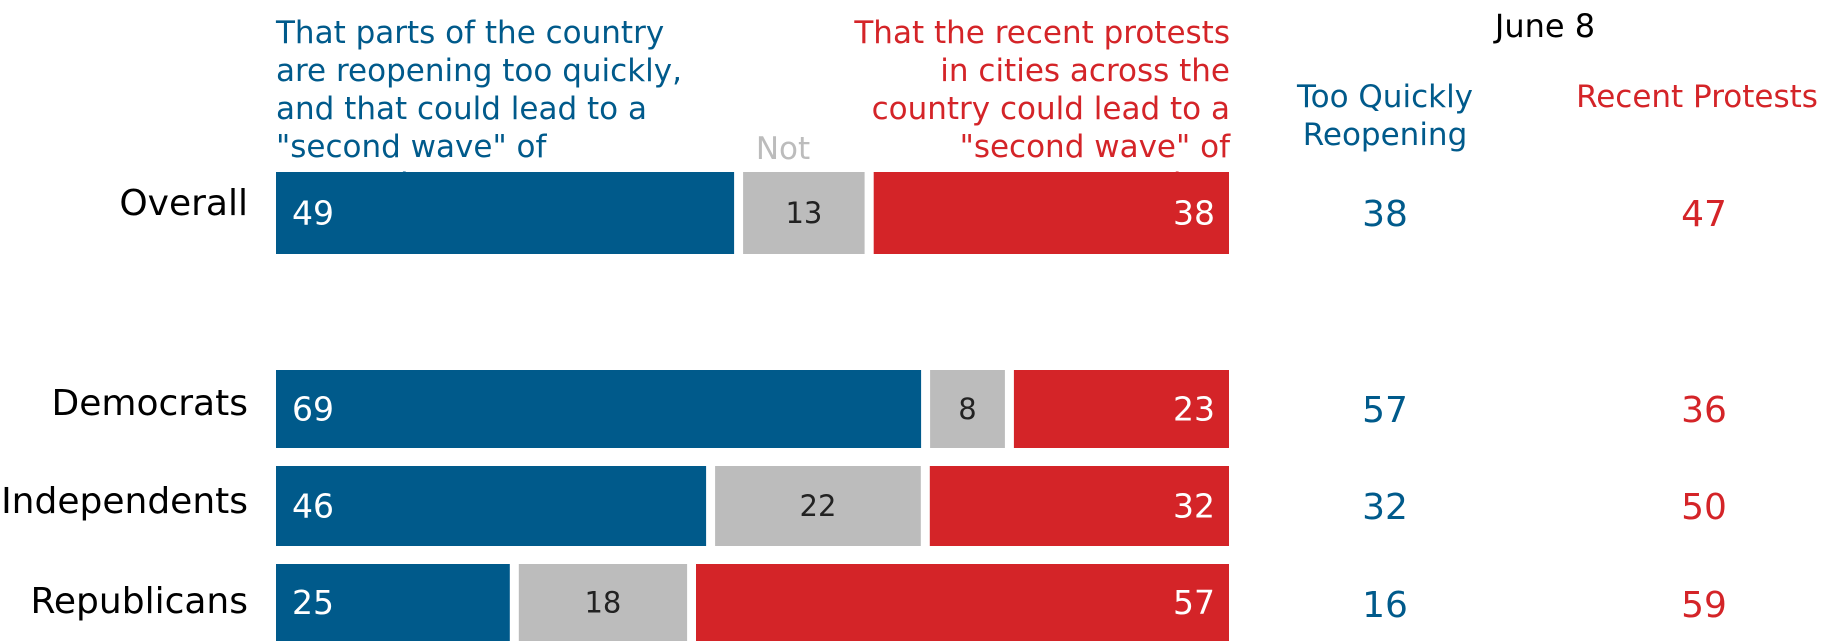 The height and width of the screenshot is (641, 1824). Describe the element at coordinates (393, 602) in the screenshot. I see `bar-republicans-reopening` at that location.